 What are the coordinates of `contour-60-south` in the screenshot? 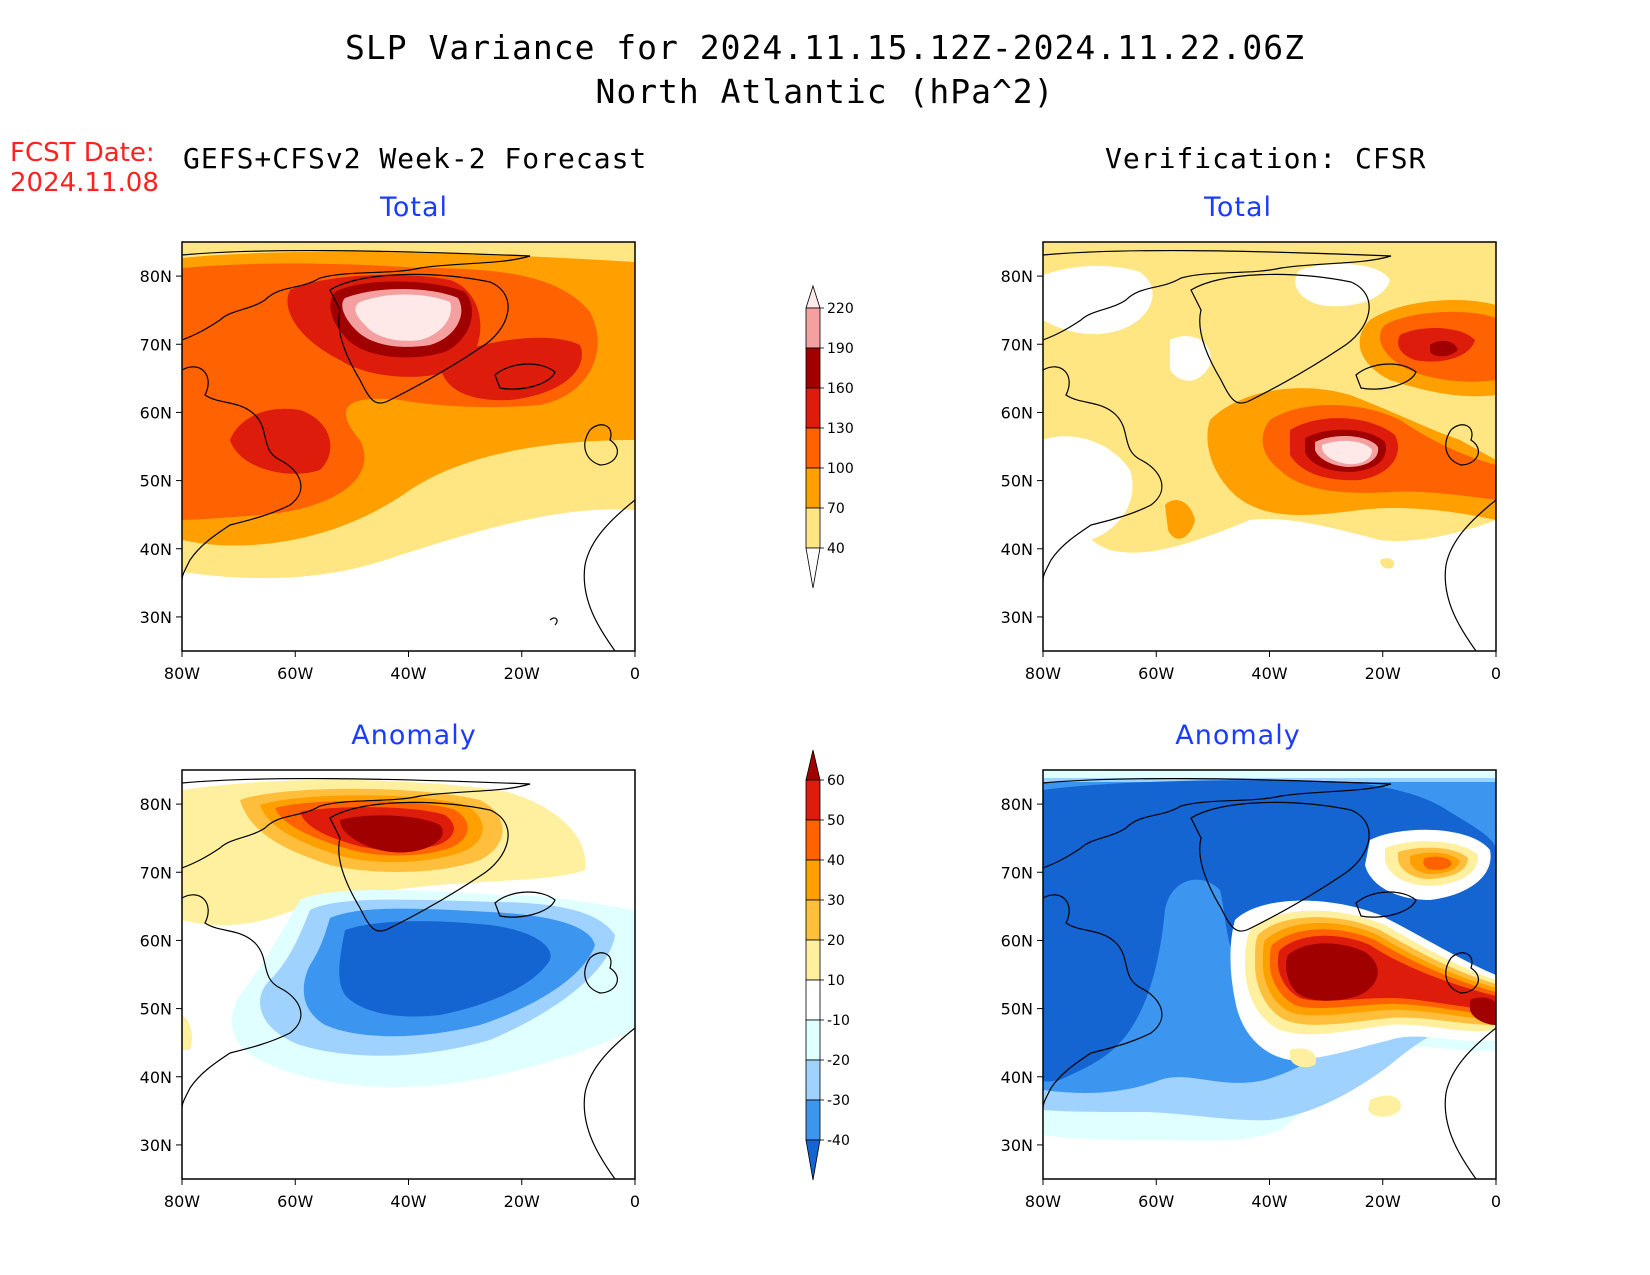 It's located at (1332, 972).